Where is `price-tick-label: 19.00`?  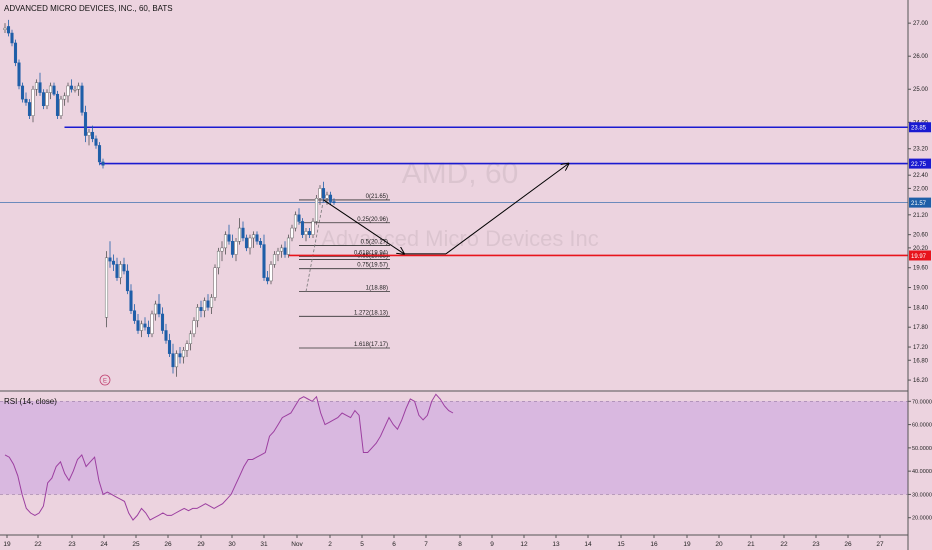
price-tick-label: 19.00 is located at coordinates (921, 289).